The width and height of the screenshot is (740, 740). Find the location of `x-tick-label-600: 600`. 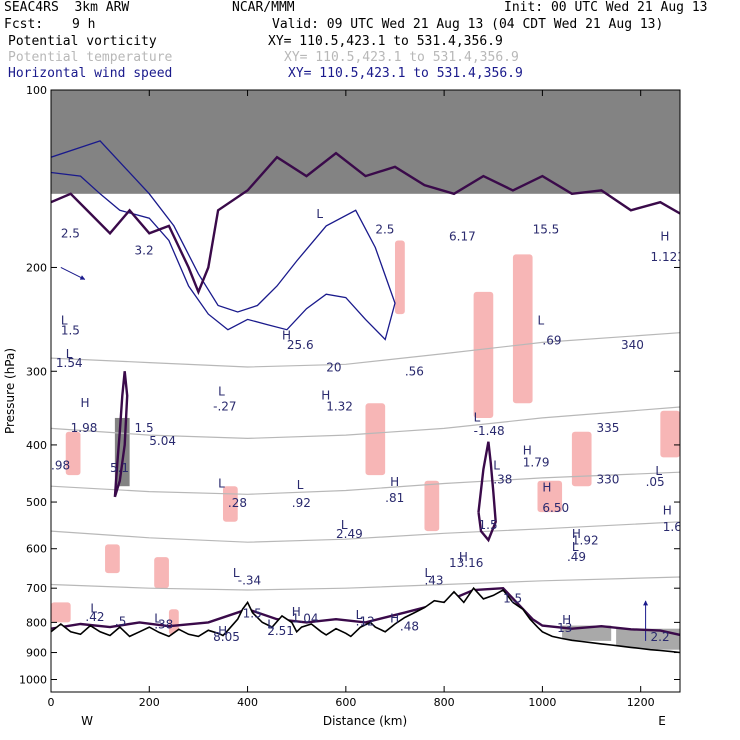

x-tick-label-600: 600 is located at coordinates (345, 702).